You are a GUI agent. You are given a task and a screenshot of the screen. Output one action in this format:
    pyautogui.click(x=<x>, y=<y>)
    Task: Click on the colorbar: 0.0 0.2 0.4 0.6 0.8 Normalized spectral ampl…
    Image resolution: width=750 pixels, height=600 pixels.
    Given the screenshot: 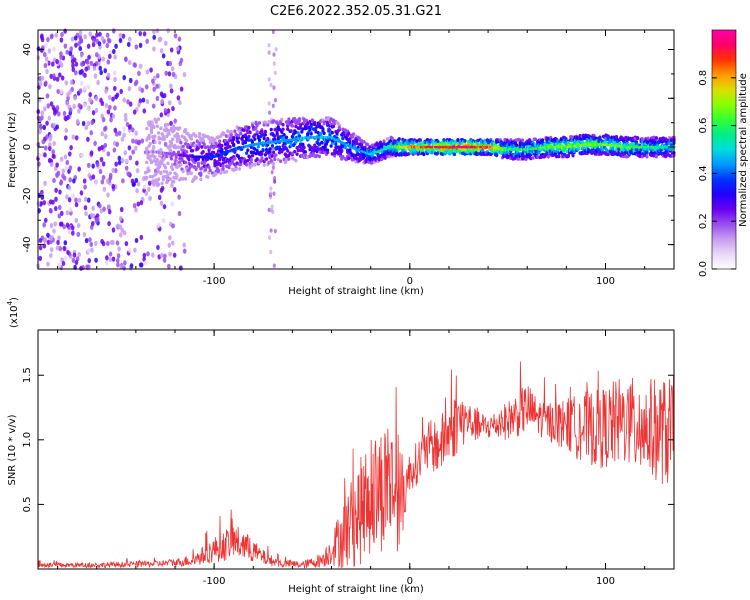 What is the action you would take?
    pyautogui.click(x=723, y=153)
    